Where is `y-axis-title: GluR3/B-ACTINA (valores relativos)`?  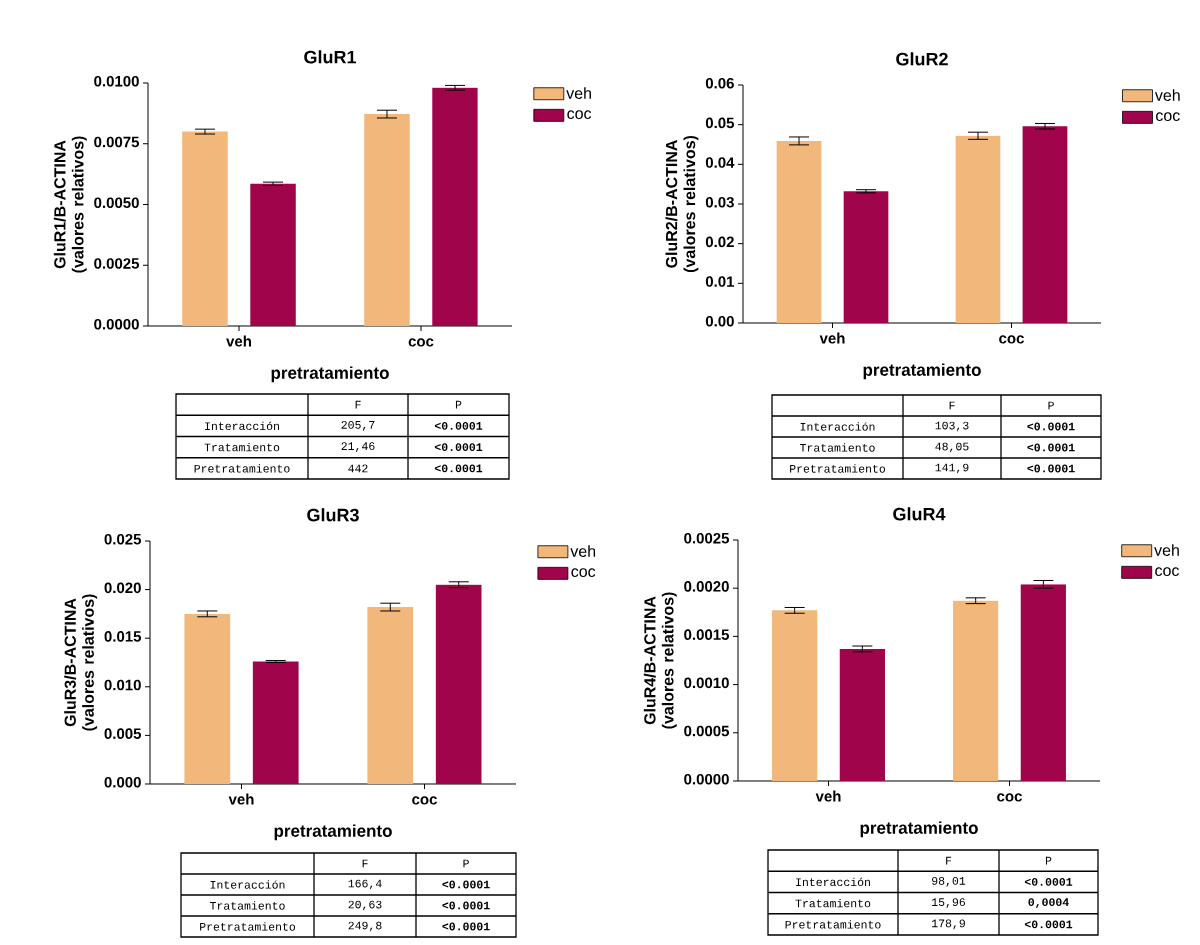
y-axis-title: GluR3/B-ACTINA (valores relativos) is located at coordinates (81, 662).